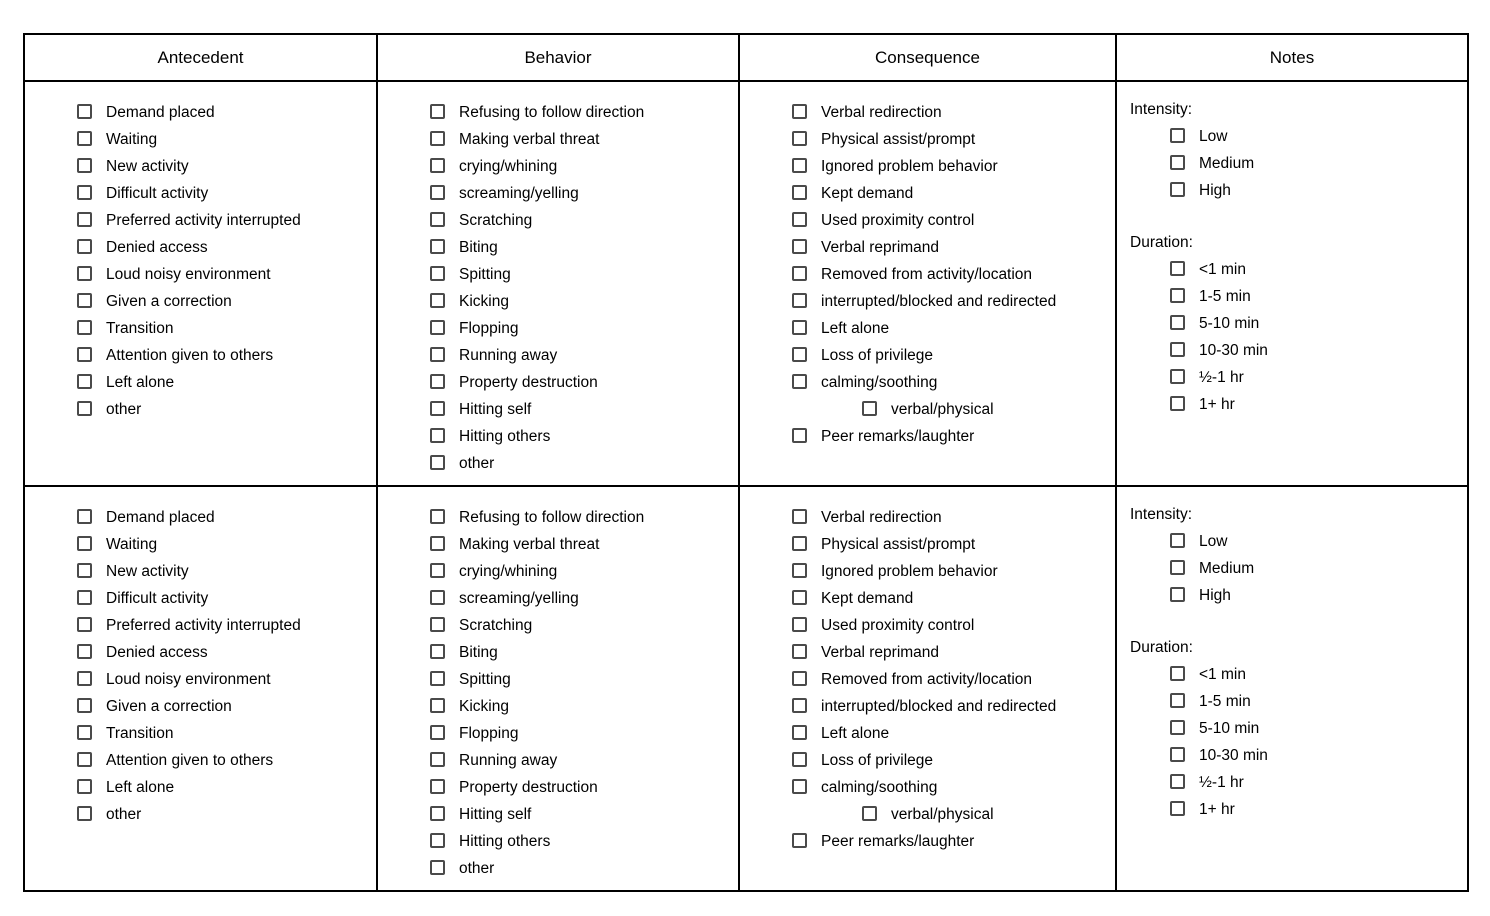  What do you see at coordinates (188, 274) in the screenshot?
I see `checklist-item-label: Loud noisy environment` at bounding box center [188, 274].